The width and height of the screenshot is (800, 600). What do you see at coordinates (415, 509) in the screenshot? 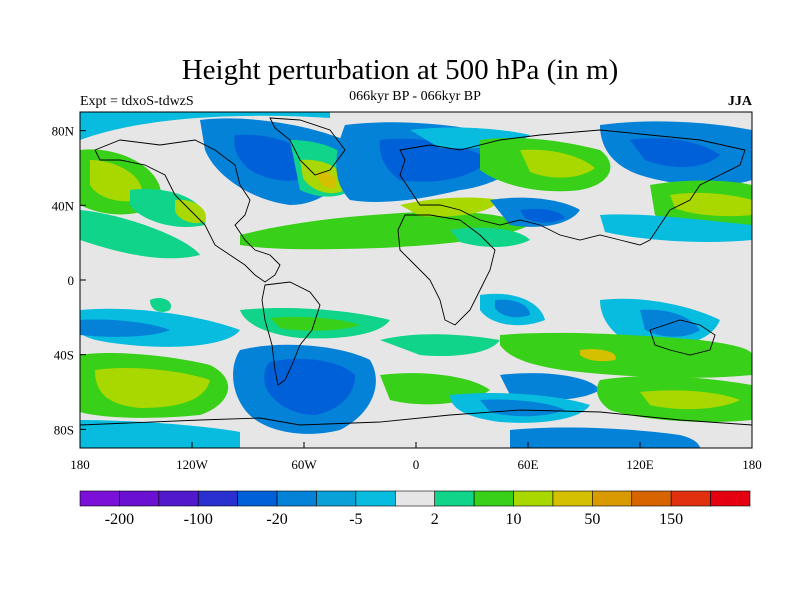
I see `colorbar: -200 -100 -20 -5 2 10 50 150` at bounding box center [415, 509].